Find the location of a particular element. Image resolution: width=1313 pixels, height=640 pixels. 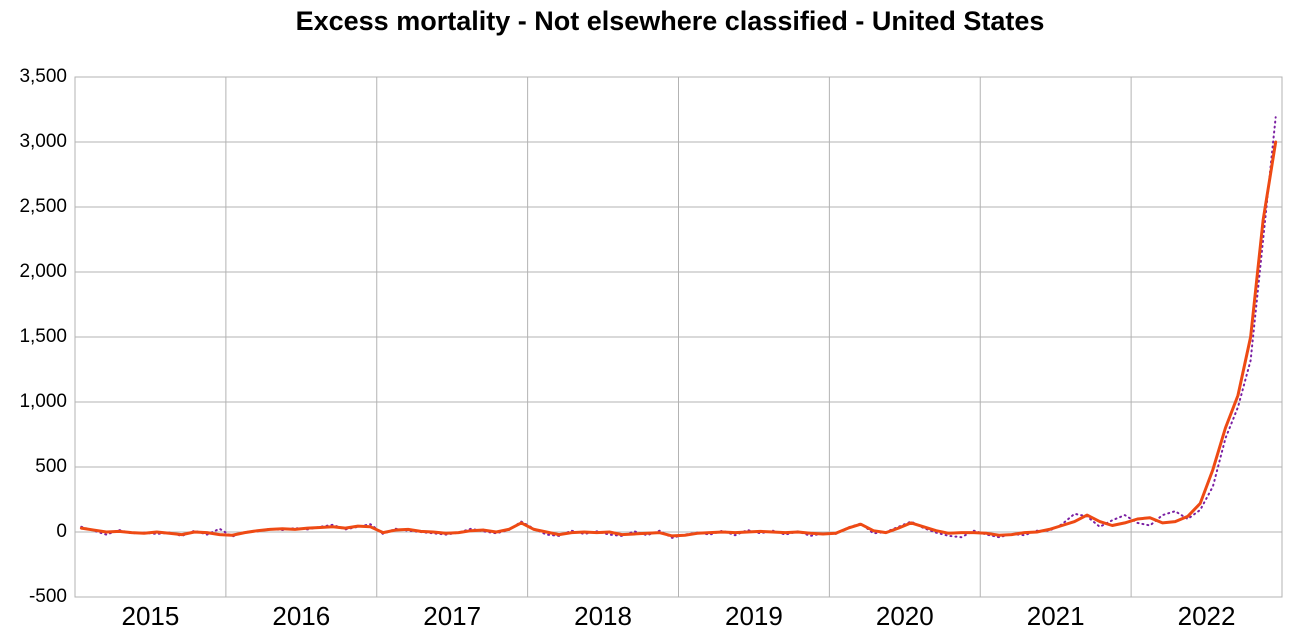

x-tick-label: 2022 is located at coordinates (1207, 616).